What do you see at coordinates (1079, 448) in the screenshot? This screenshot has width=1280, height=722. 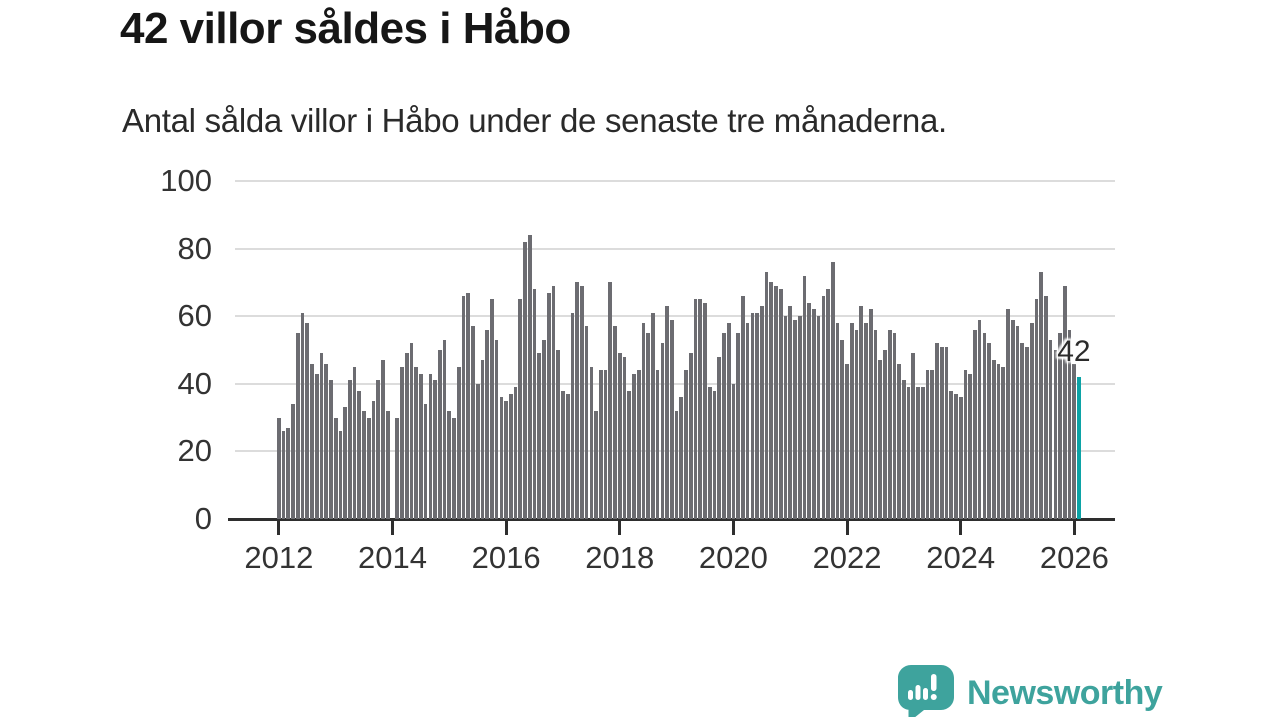 I see `highlighted-bar` at bounding box center [1079, 448].